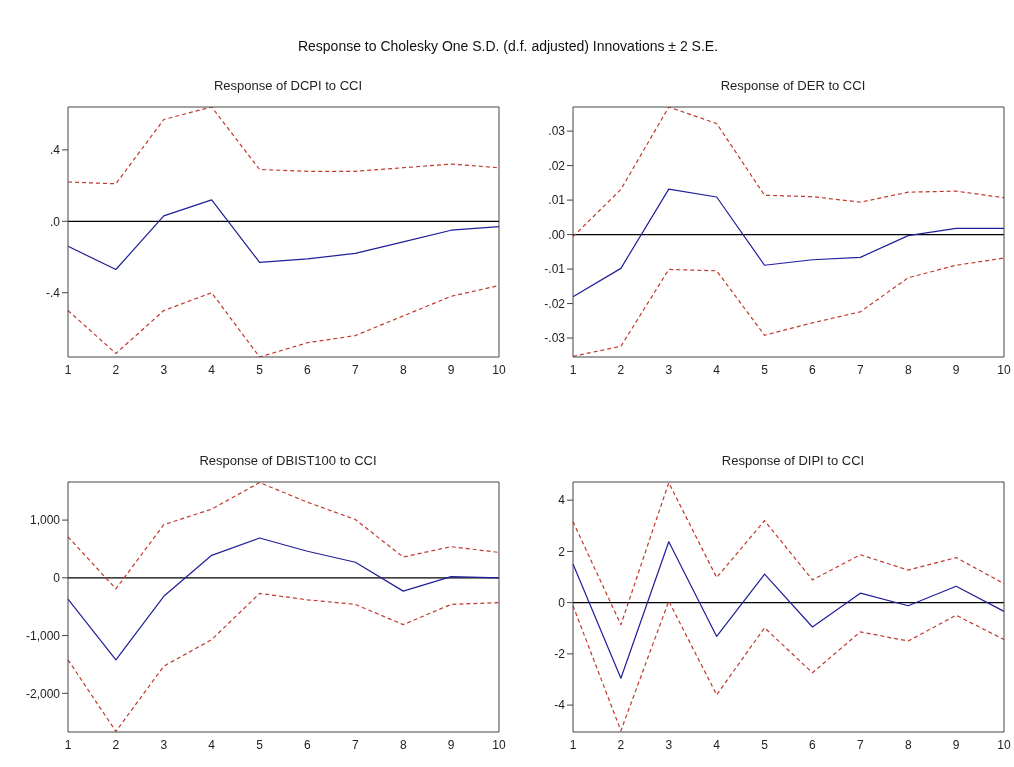  What do you see at coordinates (560, 705) in the screenshot?
I see `y-tick-label: -4` at bounding box center [560, 705].